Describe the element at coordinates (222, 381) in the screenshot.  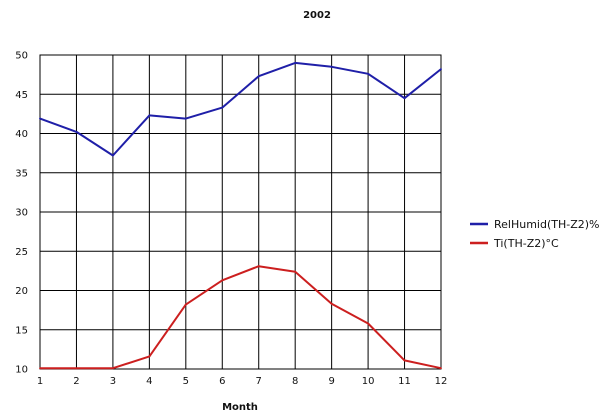
I see `x-tick-label: 6` at that location.